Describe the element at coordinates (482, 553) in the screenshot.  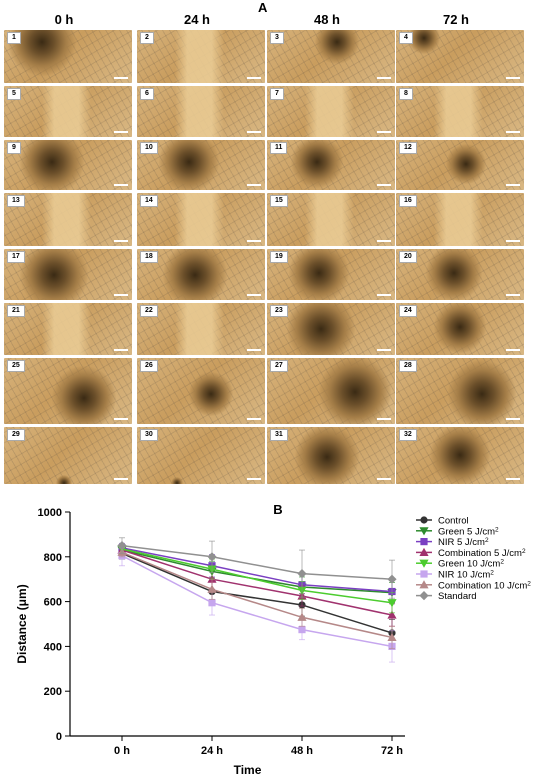
I see `legend-label: Combination 5 J/cm2` at that location.